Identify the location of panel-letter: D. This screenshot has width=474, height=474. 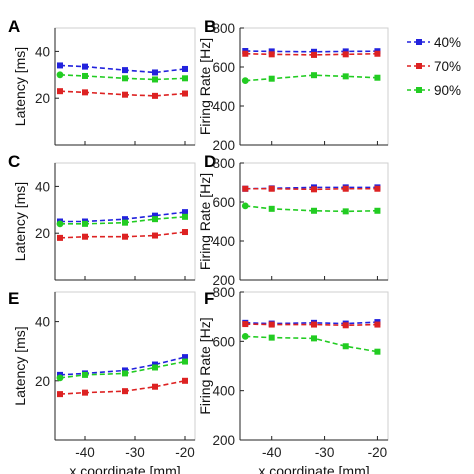
(210, 161).